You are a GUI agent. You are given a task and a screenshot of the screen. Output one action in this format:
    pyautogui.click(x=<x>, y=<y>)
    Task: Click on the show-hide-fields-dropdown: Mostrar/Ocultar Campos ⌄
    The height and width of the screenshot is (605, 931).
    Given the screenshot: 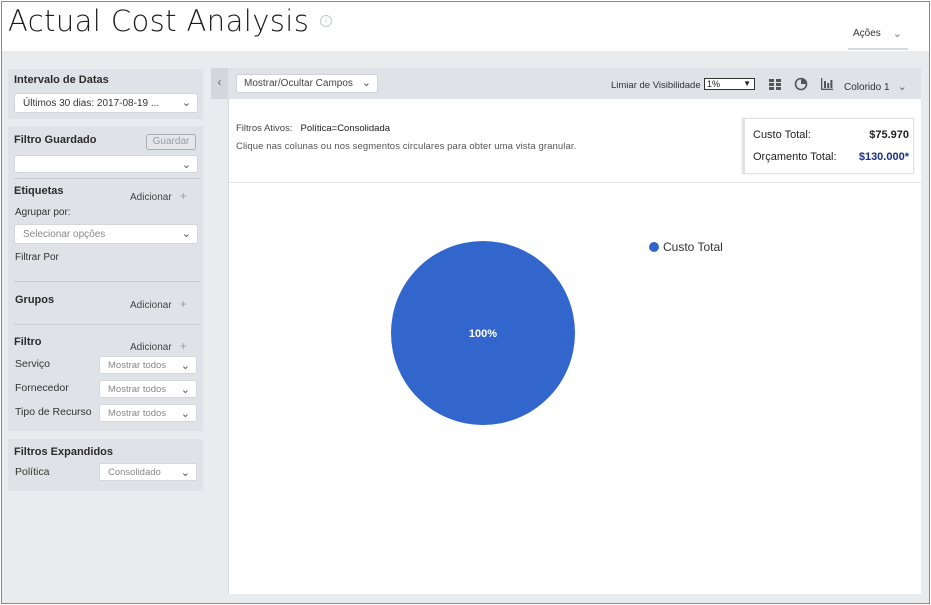 What is the action you would take?
    pyautogui.click(x=307, y=83)
    